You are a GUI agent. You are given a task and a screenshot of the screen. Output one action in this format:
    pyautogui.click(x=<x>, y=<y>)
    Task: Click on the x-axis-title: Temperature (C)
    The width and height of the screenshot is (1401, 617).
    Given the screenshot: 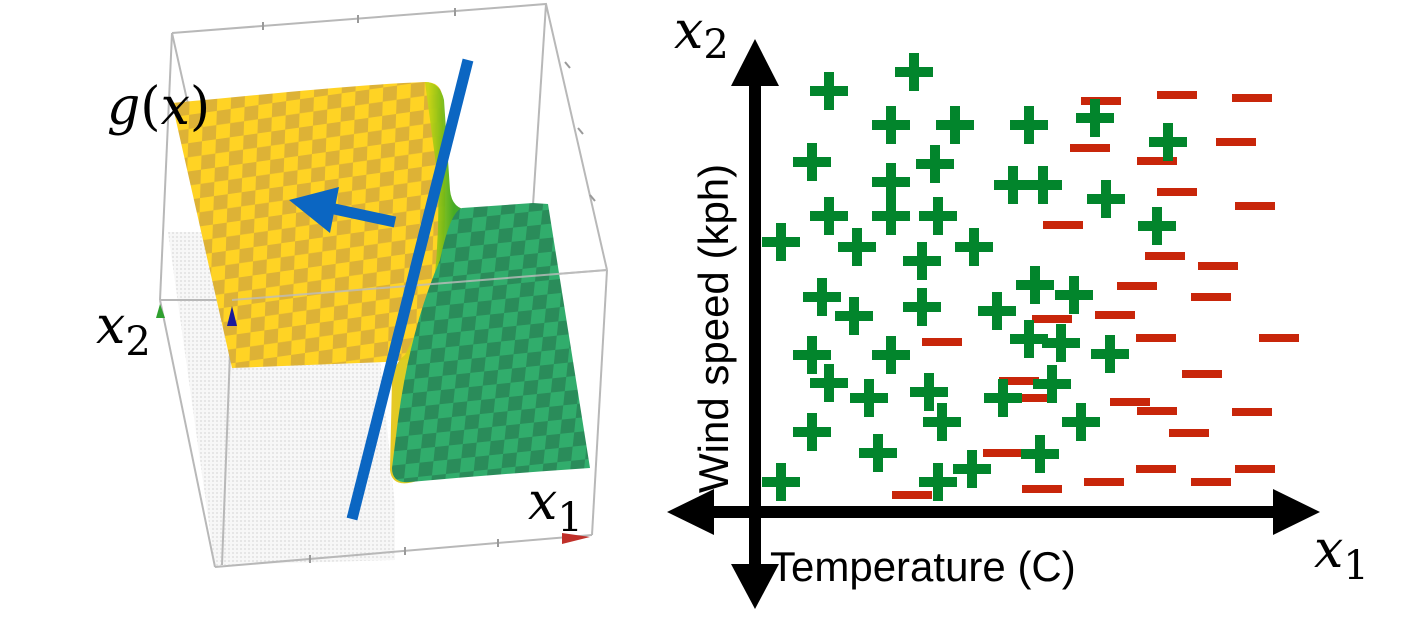 What is the action you would take?
    pyautogui.click(x=923, y=566)
    